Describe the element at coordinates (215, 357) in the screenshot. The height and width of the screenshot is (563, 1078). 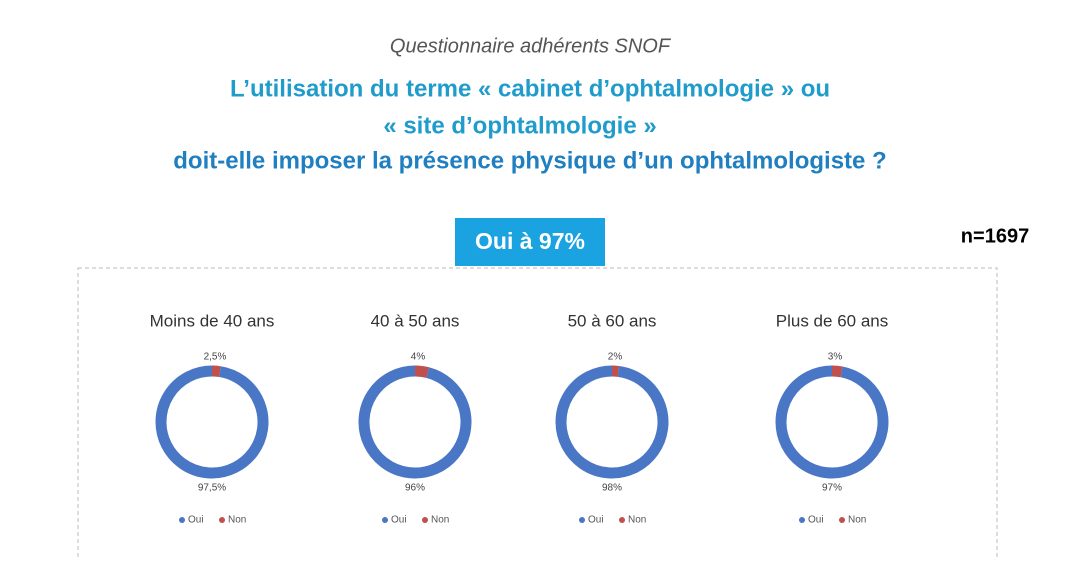
I see `data-label: 2,5%` at that location.